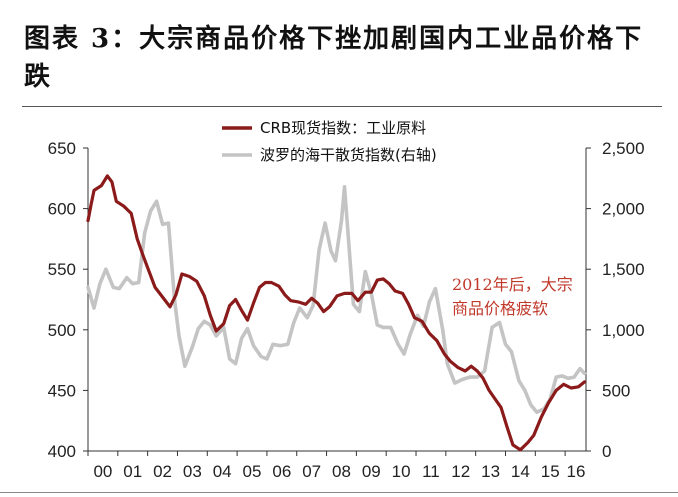 Image resolution: width=678 pixels, height=497 pixels. Describe the element at coordinates (222, 471) in the screenshot. I see `x-tick-label: 04` at that location.